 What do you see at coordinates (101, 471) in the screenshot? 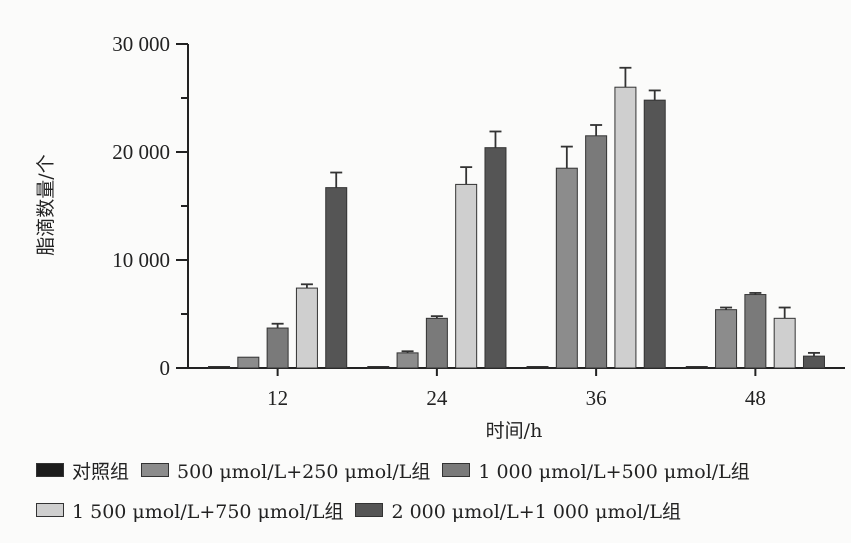
I see `legend-label-control: 对照组` at bounding box center [101, 471].